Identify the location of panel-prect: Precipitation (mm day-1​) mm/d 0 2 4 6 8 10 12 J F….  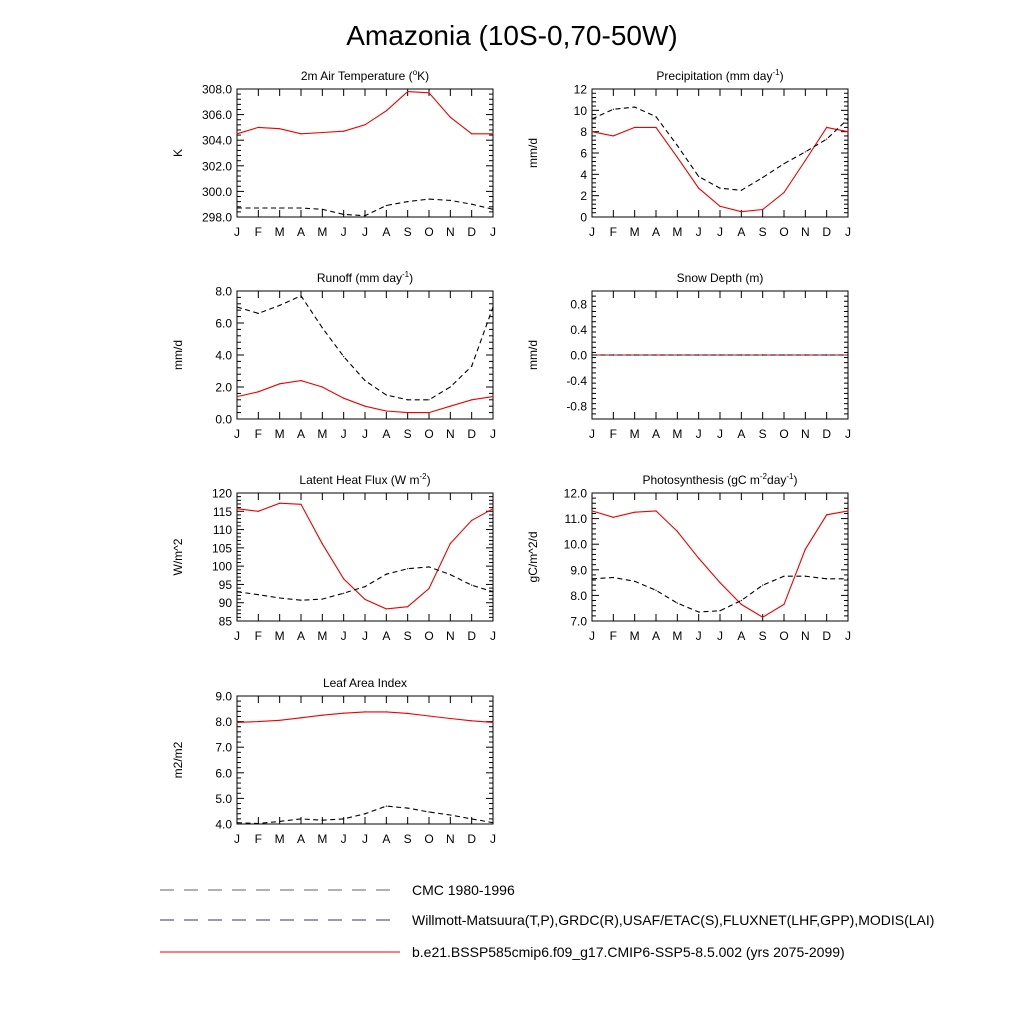
(688, 153).